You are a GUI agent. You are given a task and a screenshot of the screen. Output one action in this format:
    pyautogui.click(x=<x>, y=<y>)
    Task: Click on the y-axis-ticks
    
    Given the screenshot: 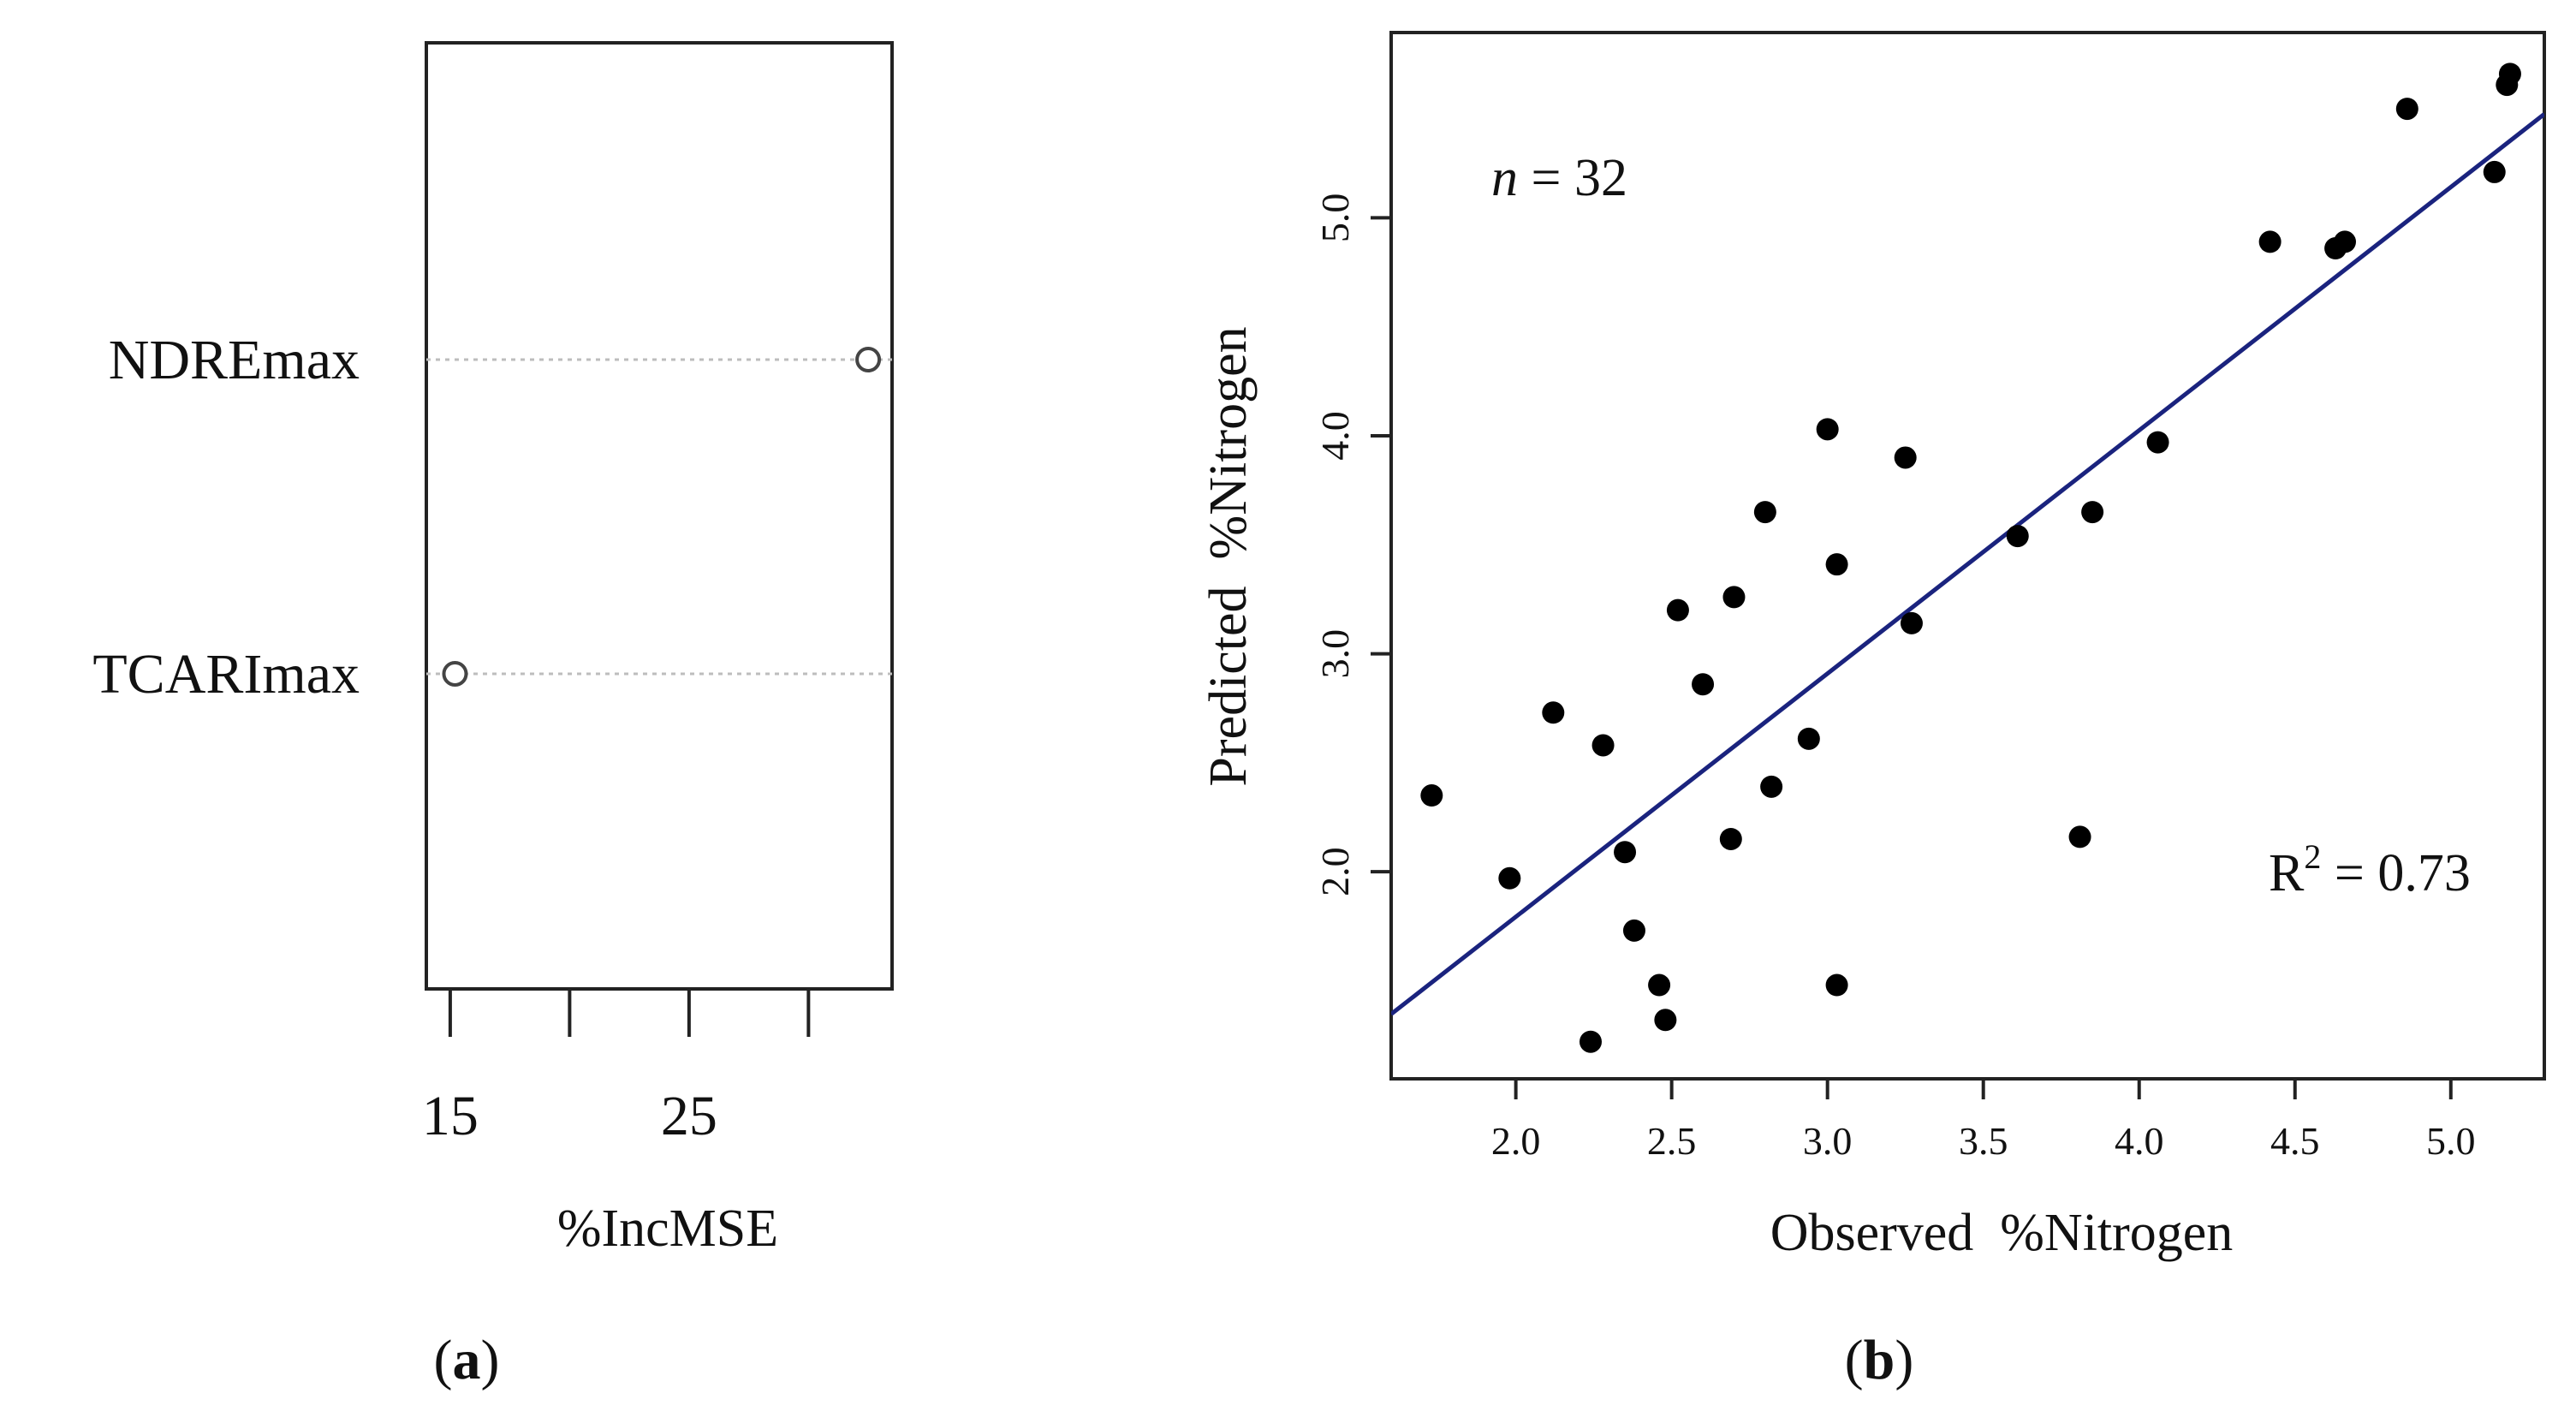 What is the action you would take?
    pyautogui.click(x=1381, y=545)
    